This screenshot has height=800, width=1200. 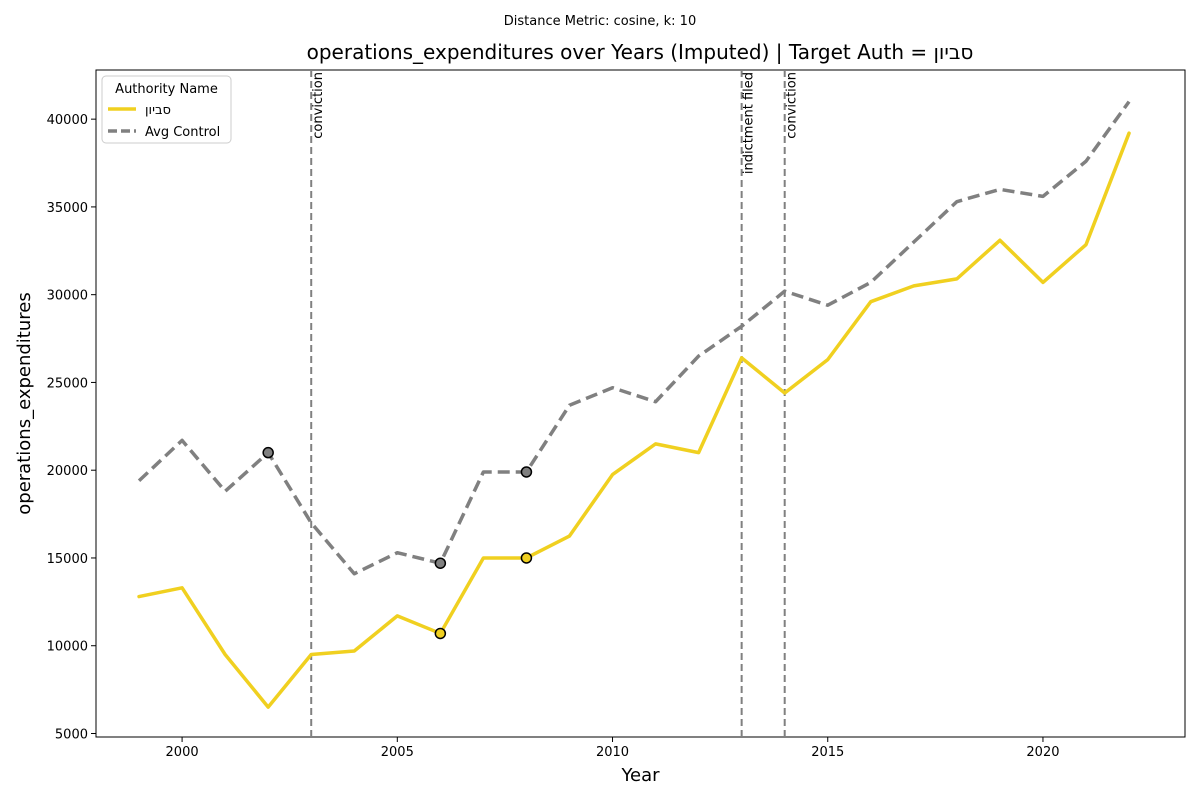 What do you see at coordinates (640, 775) in the screenshot?
I see `x-axis-label: Year` at bounding box center [640, 775].